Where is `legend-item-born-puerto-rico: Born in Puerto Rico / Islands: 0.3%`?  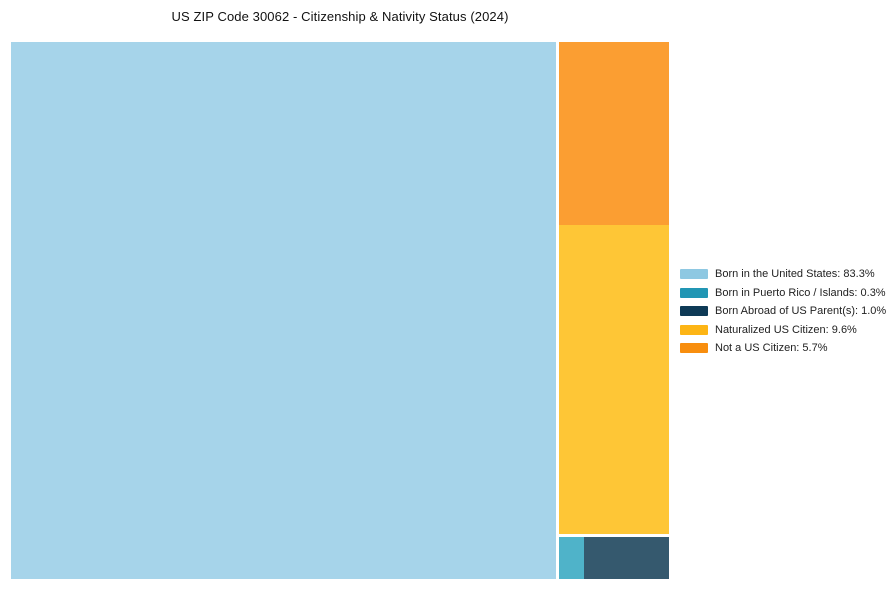 legend-item-born-puerto-rico: Born in Puerto Rico / Islands: 0.3% is located at coordinates (783, 293).